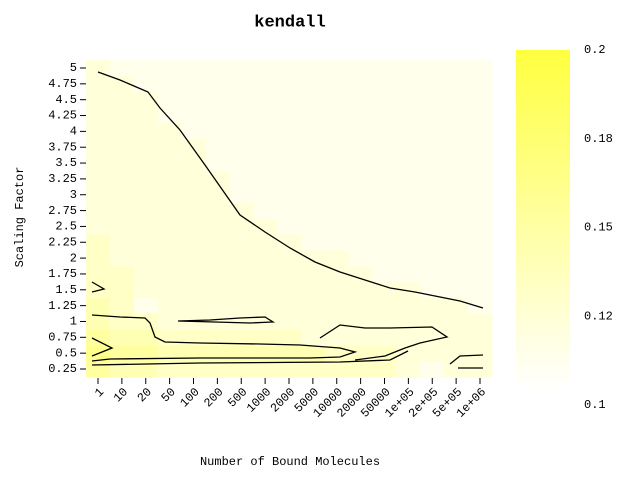 This screenshot has height=477, width=620. Describe the element at coordinates (121, 395) in the screenshot. I see `x-tick-label: 10` at that location.